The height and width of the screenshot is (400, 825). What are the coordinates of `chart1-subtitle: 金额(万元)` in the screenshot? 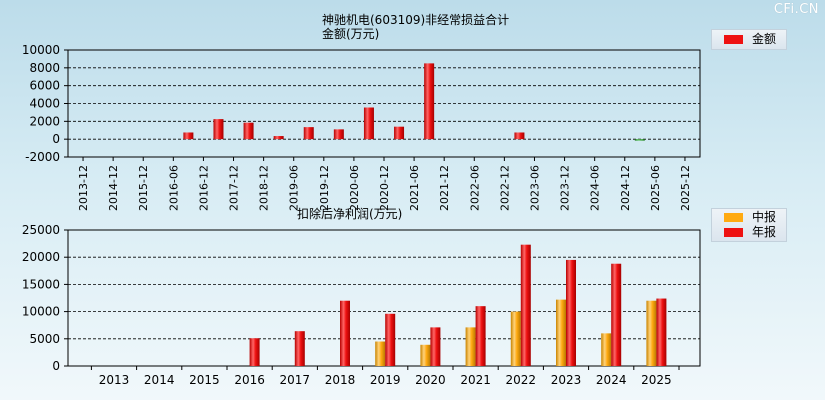 It's located at (351, 34).